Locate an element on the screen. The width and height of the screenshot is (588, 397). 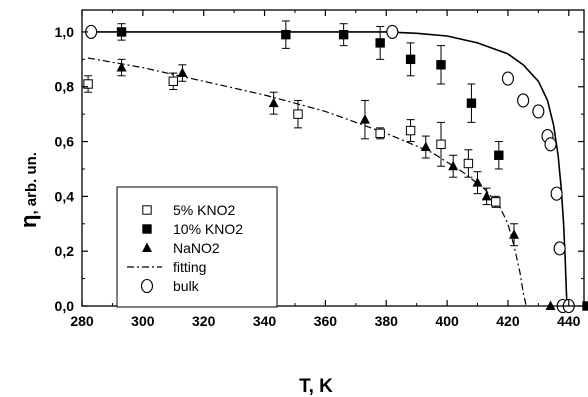
y-axis-title: η, arb. un. is located at coordinates (28, 190).